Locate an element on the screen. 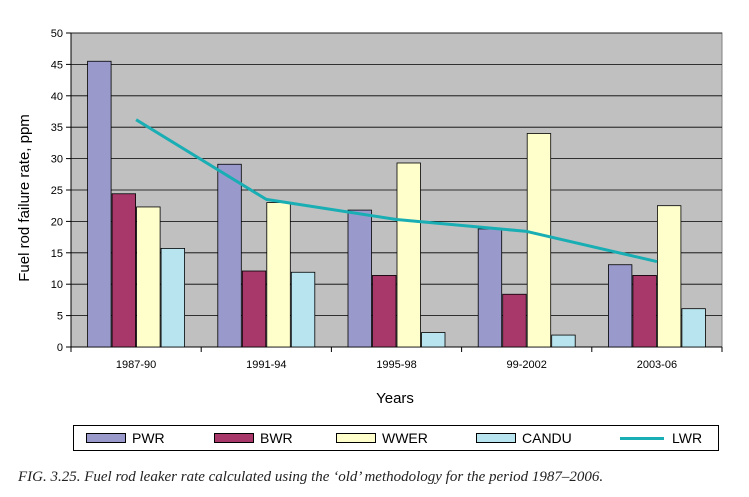 This screenshot has height=497, width=749. y-tick-label: 5 is located at coordinates (60, 317).